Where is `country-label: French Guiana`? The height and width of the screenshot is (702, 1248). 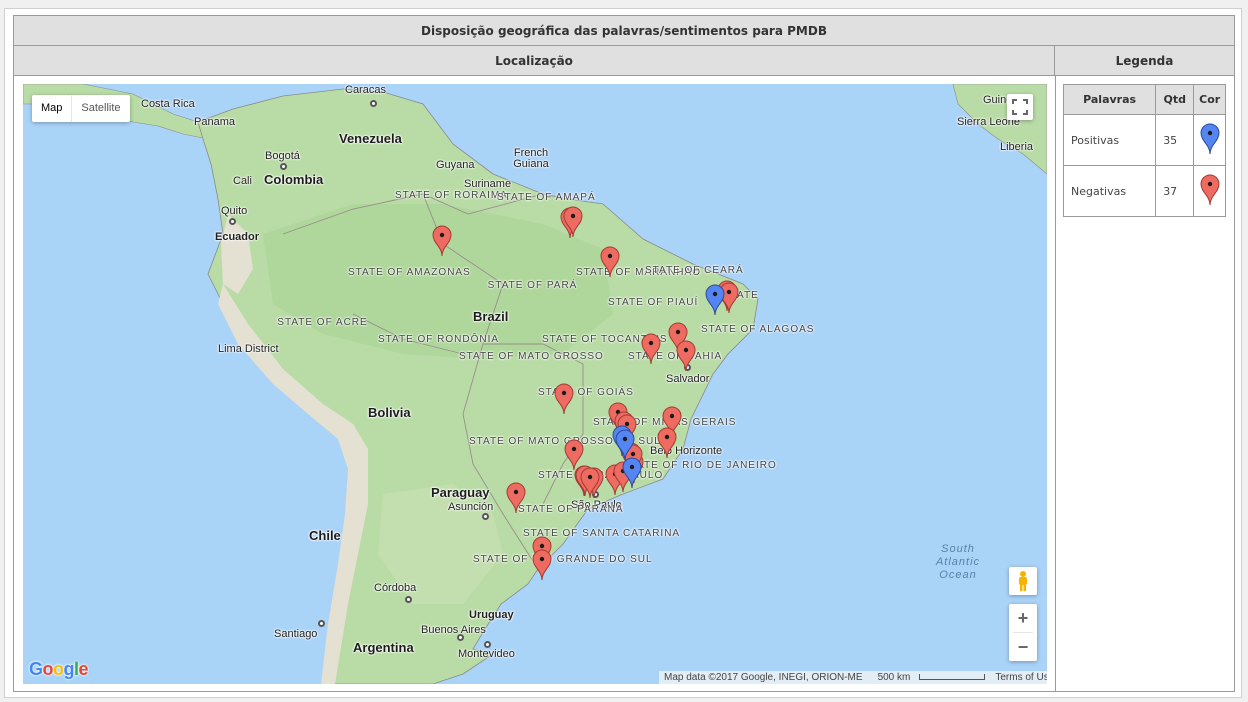
country-label: French Guiana is located at coordinates (531, 158).